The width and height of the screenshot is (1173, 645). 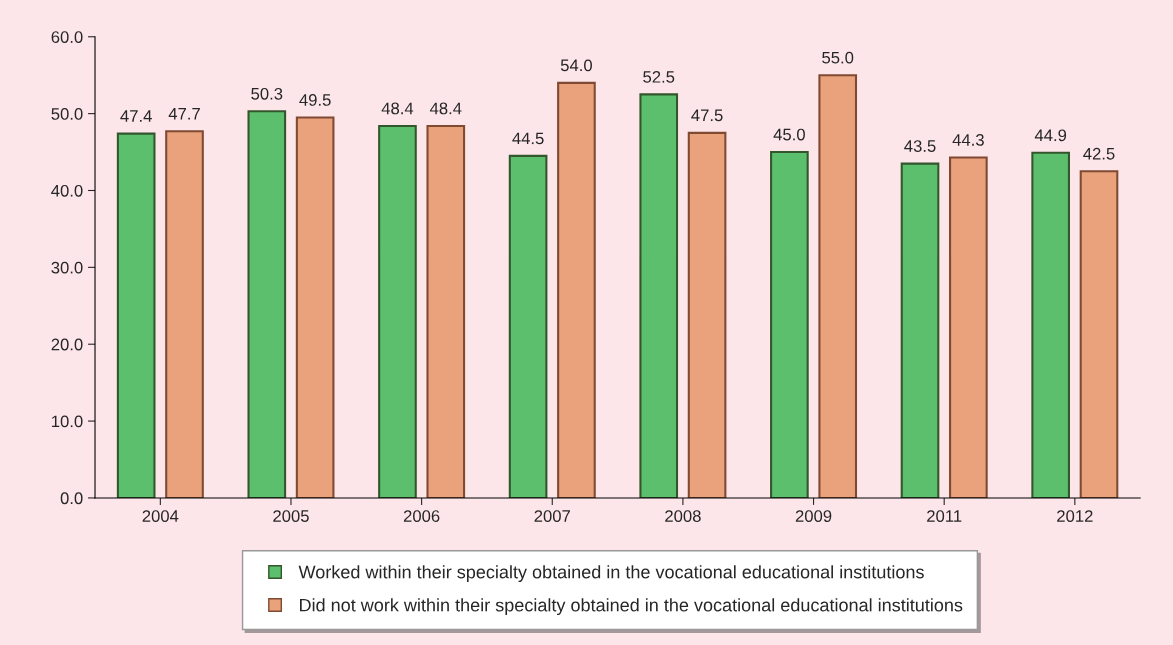 What do you see at coordinates (291, 516) in the screenshot?
I see `x-tick-label: 2005` at bounding box center [291, 516].